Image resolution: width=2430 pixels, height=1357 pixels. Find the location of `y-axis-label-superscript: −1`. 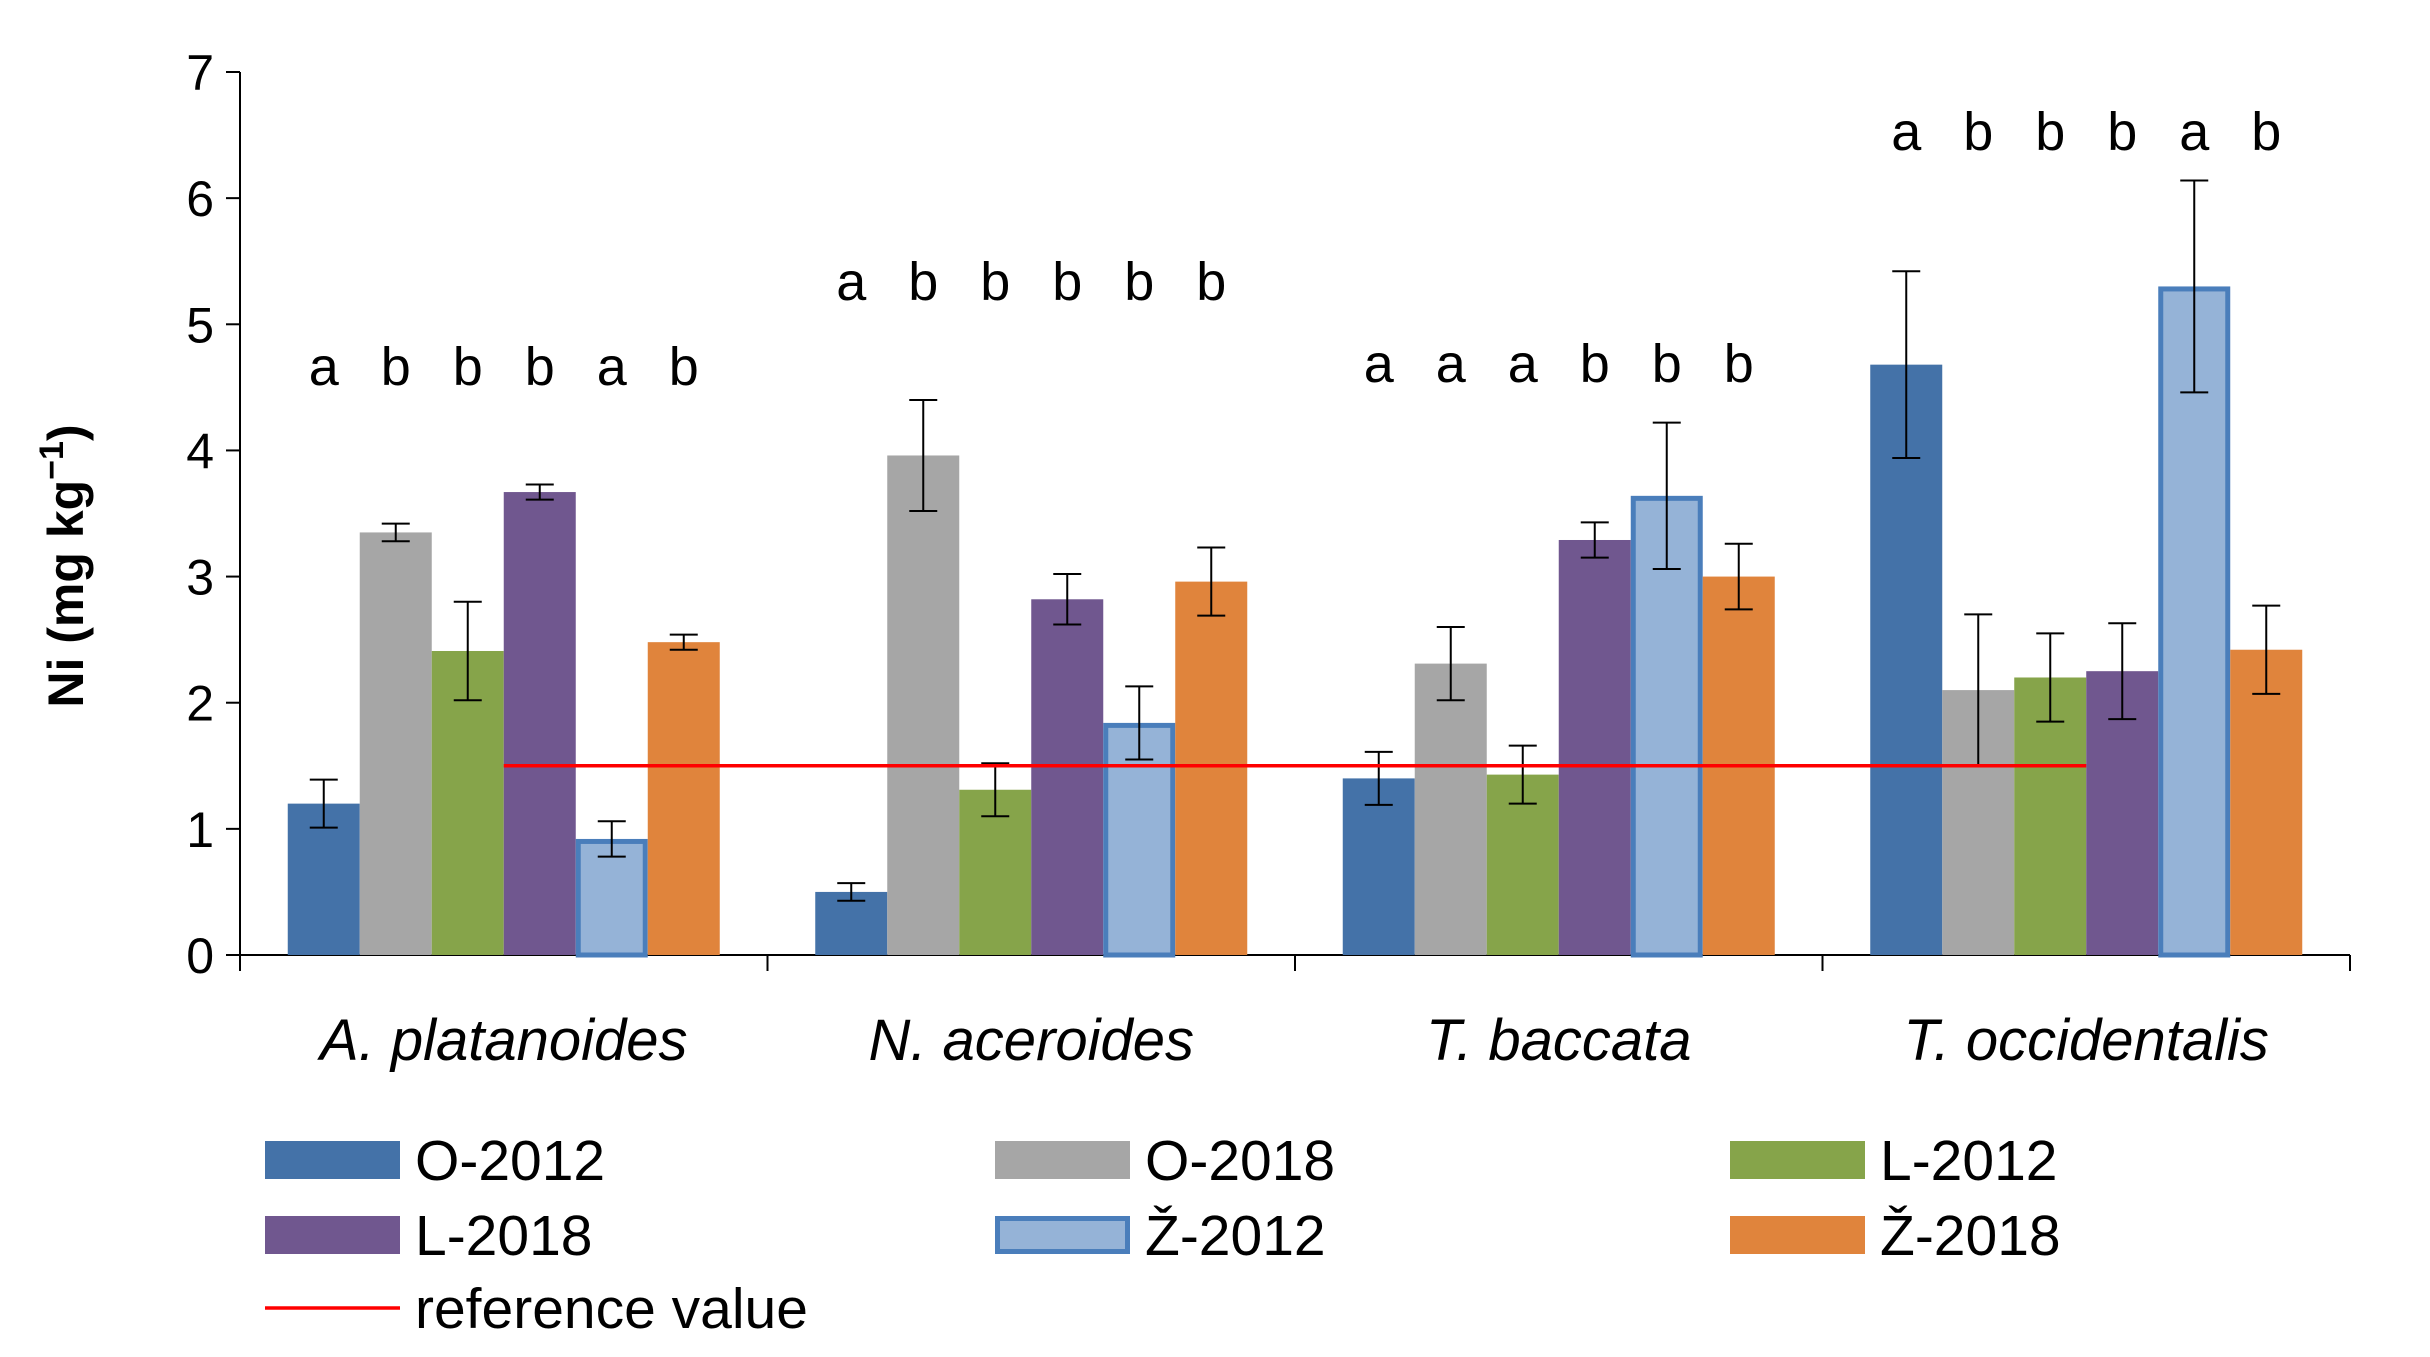

y-axis-label-superscript: −1 is located at coordinates (52, 460).